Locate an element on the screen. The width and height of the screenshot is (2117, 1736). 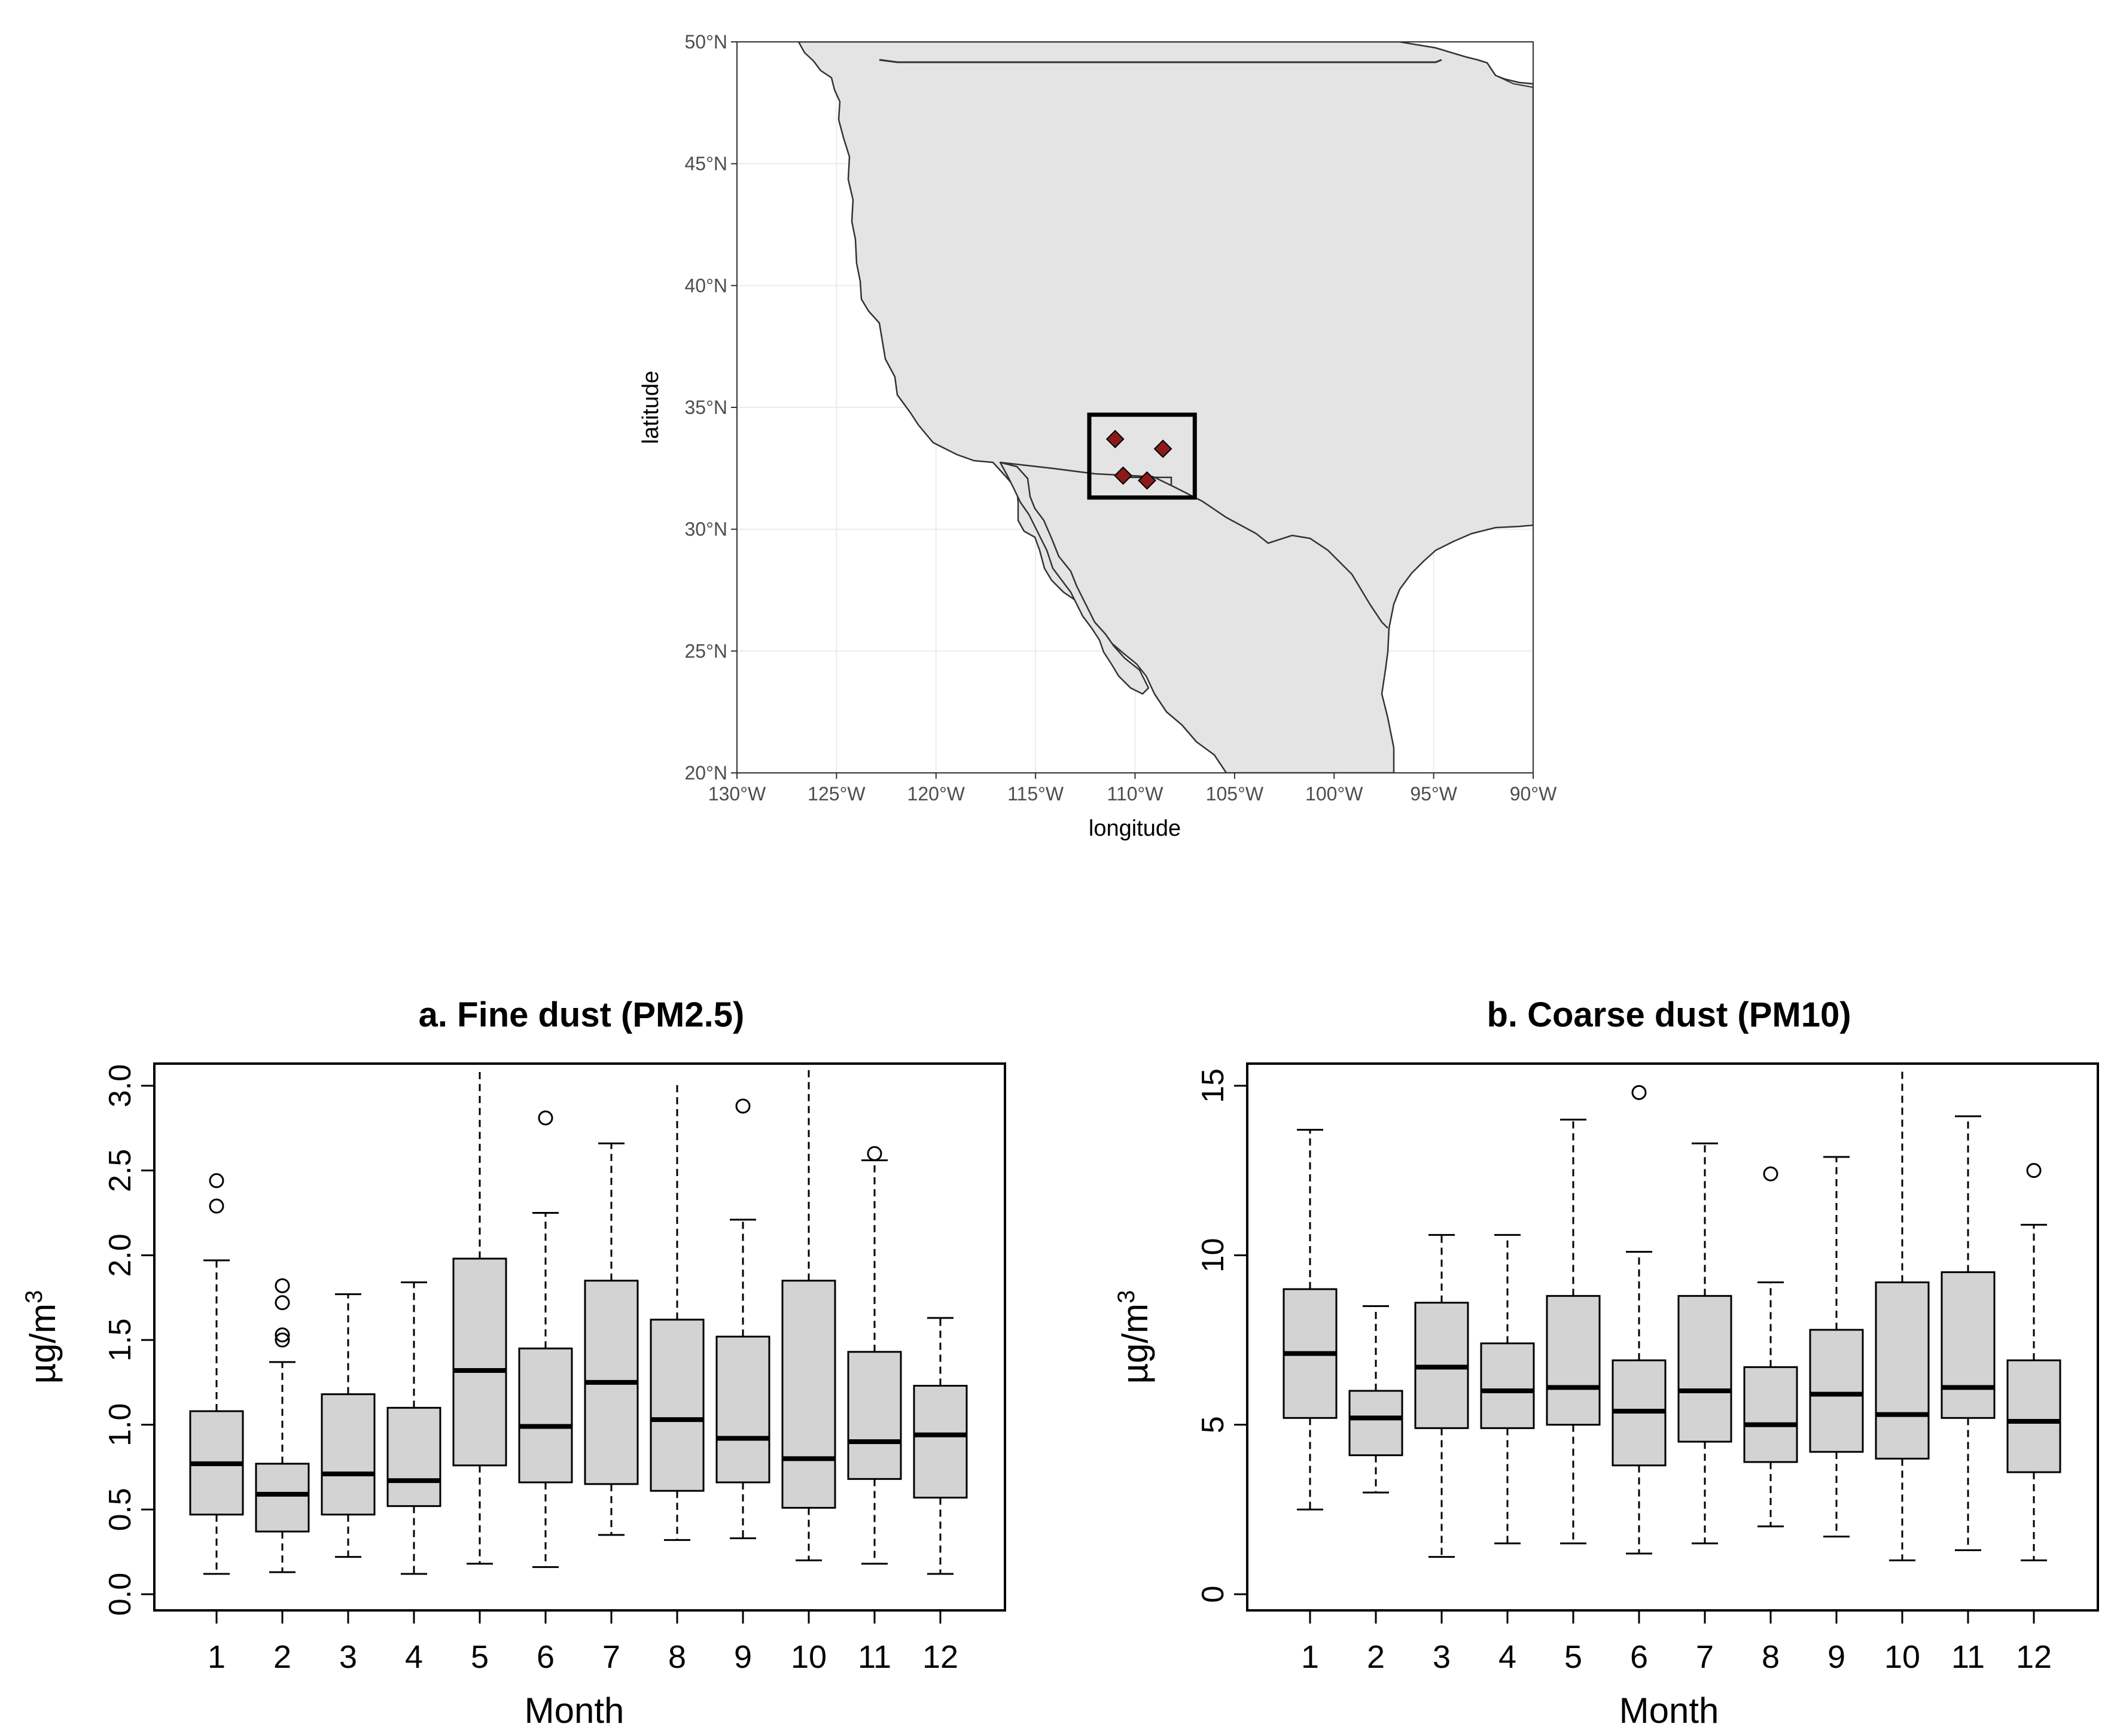
study-region-box is located at coordinates (1142, 456).